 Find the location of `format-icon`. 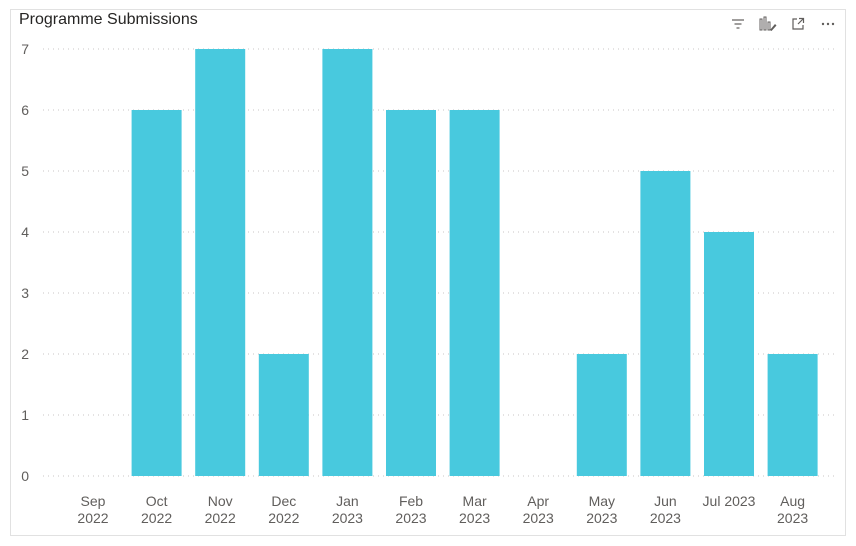

format-icon is located at coordinates (768, 23).